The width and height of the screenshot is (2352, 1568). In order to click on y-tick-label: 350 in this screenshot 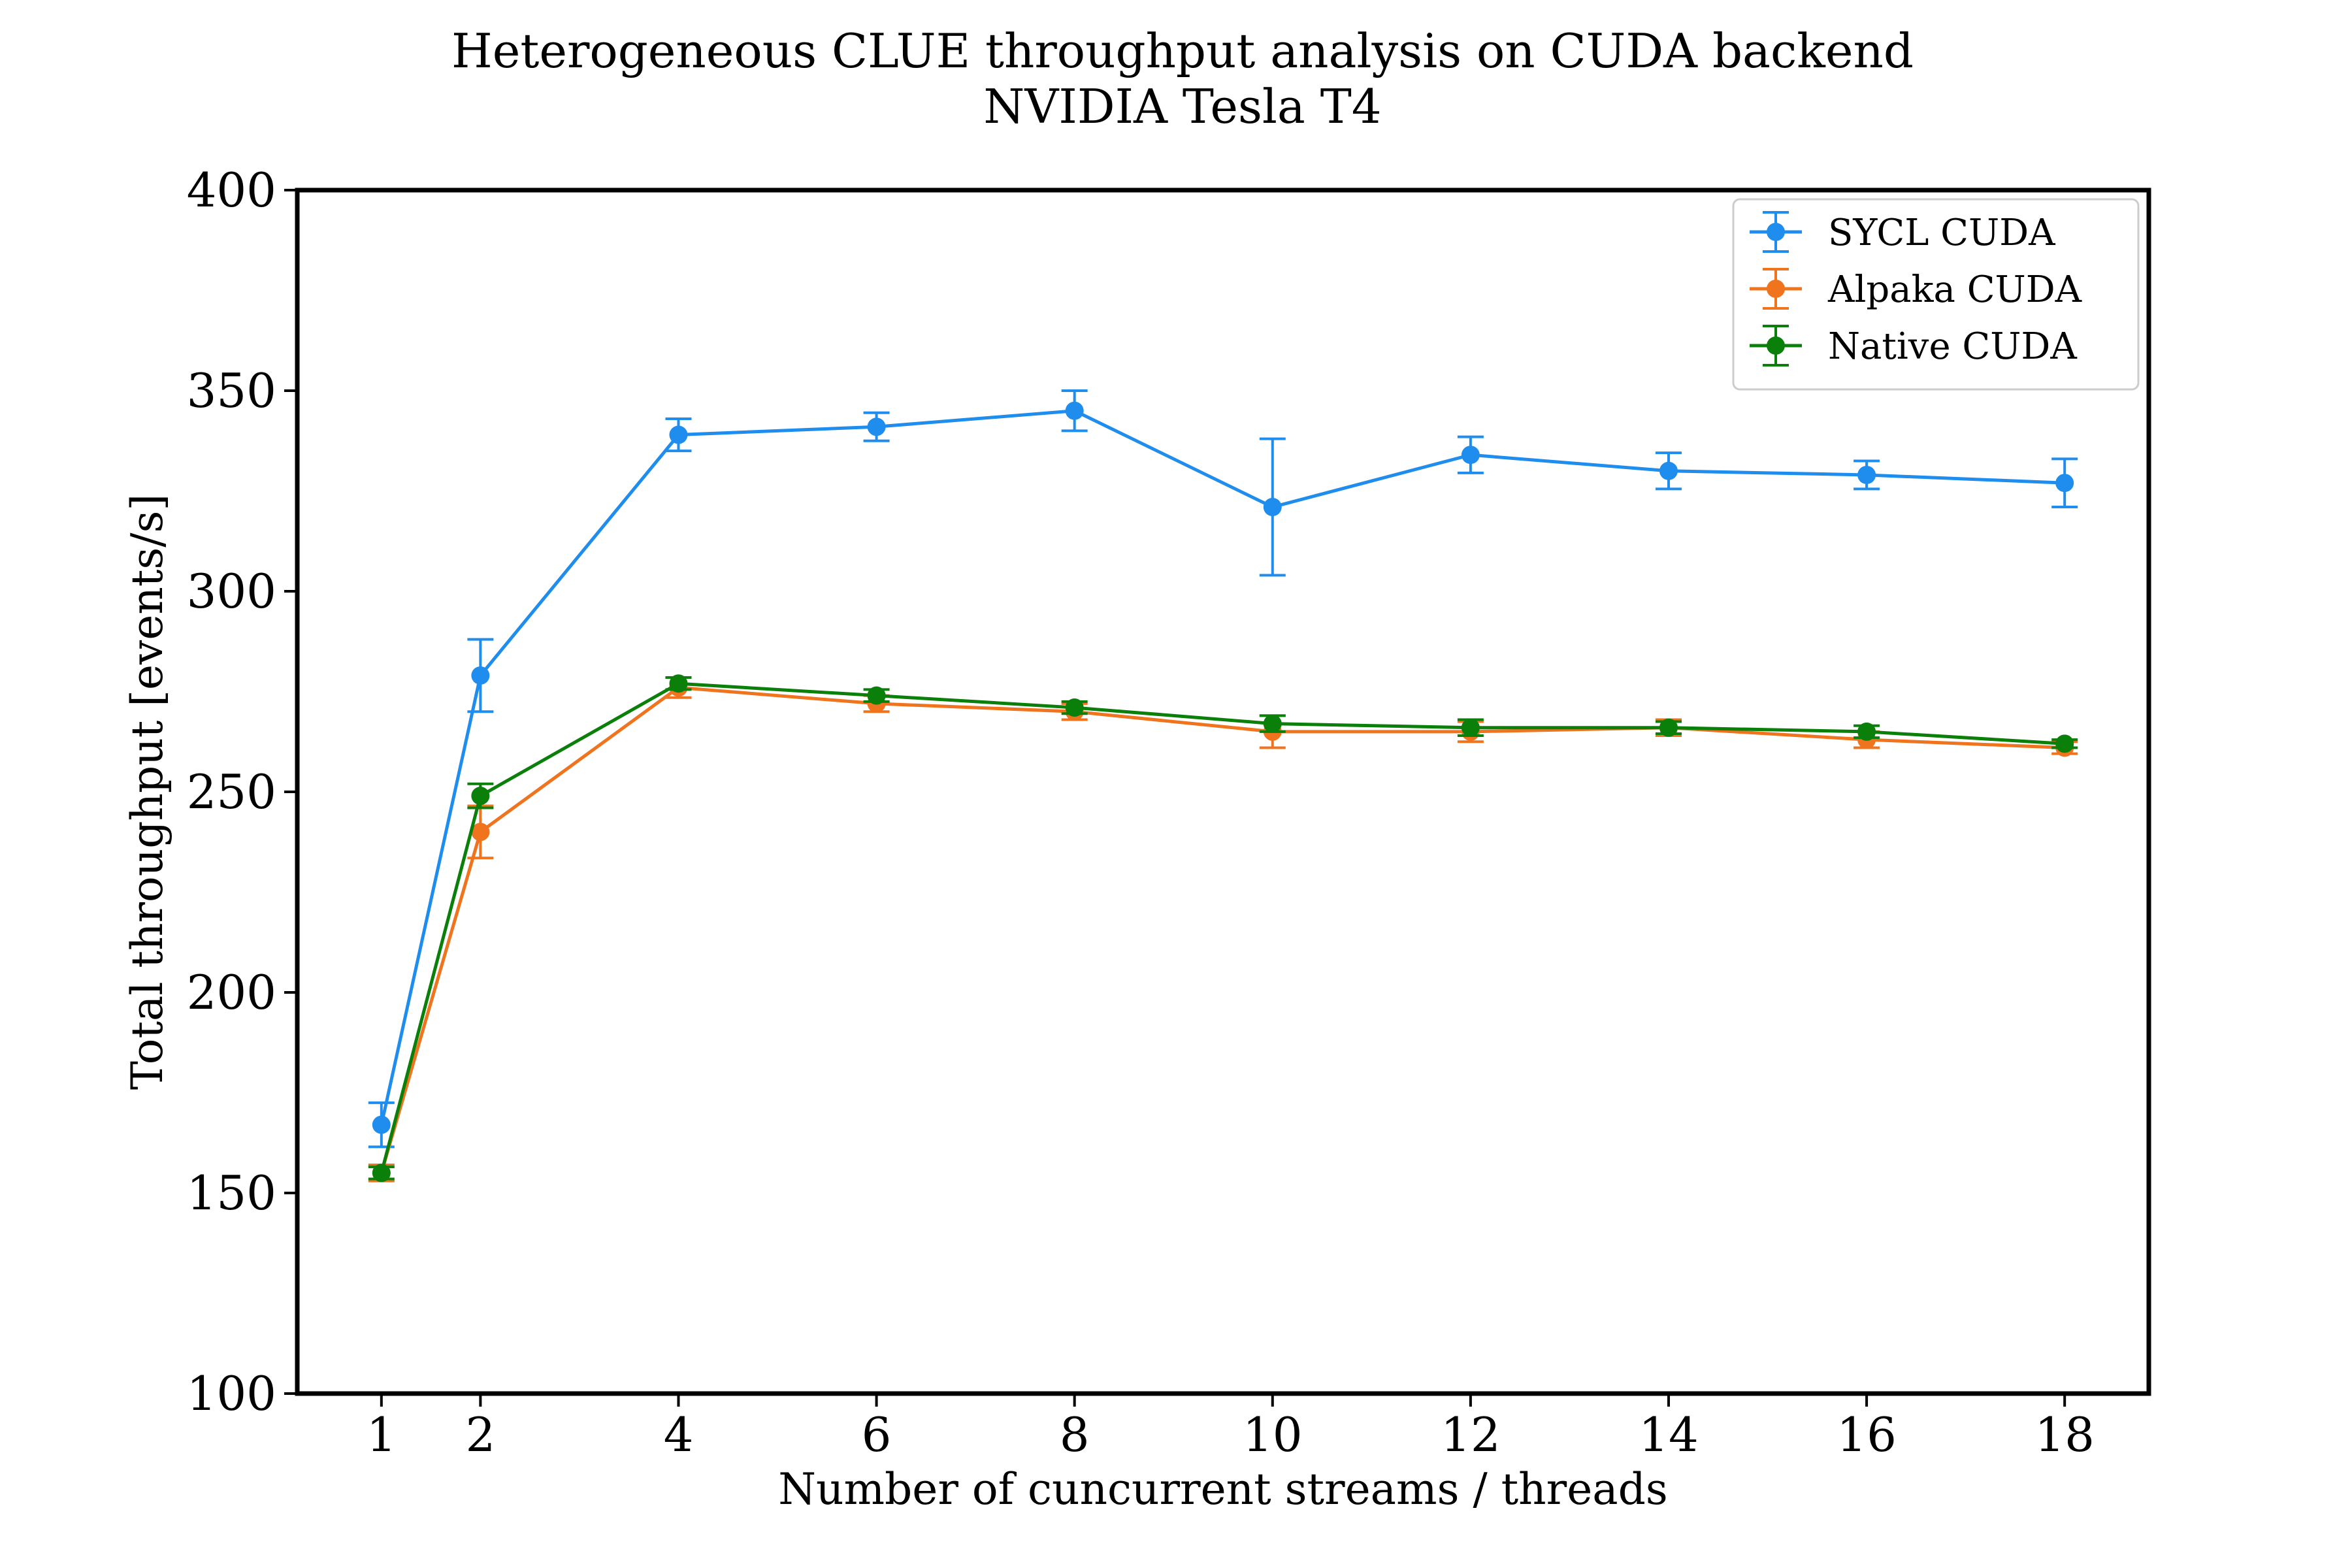, I will do `click(231, 390)`.